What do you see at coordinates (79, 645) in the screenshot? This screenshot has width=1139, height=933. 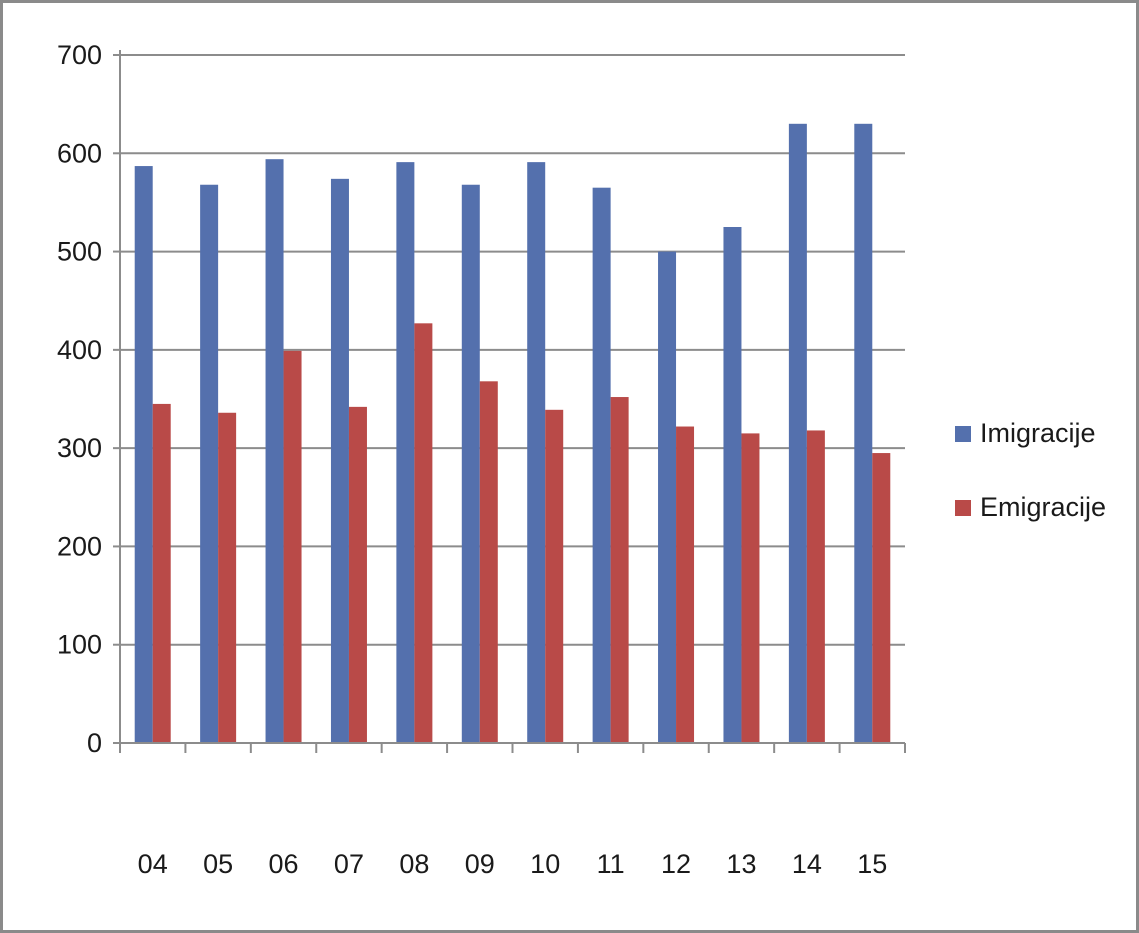 I see `y-tick-label: 100` at bounding box center [79, 645].